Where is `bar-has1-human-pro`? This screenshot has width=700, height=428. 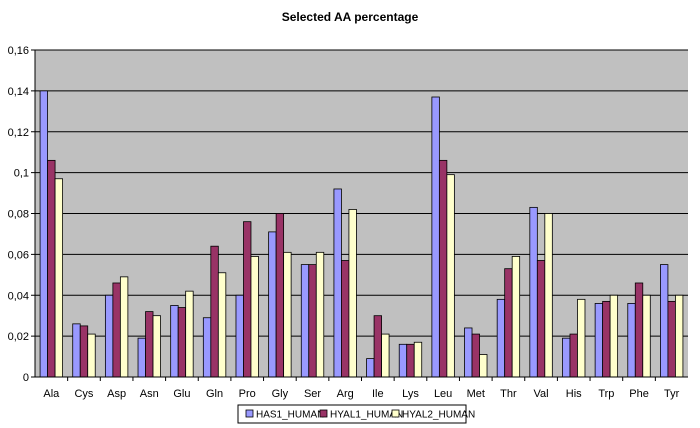 bar-has1-human-pro is located at coordinates (239, 336).